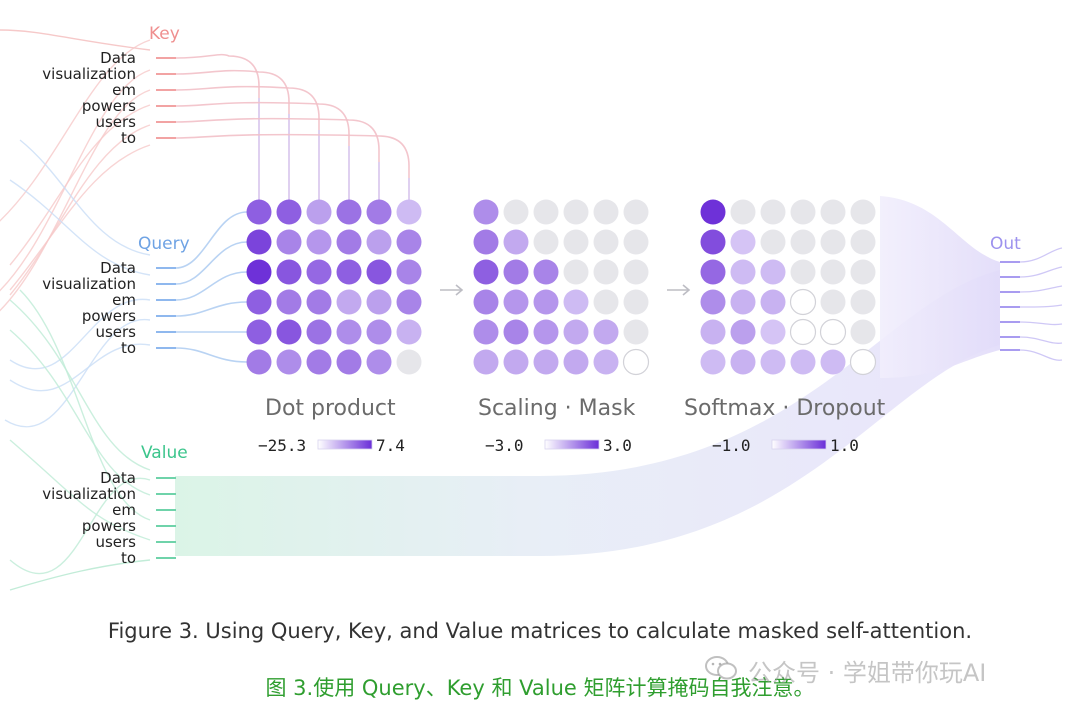 The image size is (1080, 711). I want to click on key-token-label: powers, so click(108, 106).